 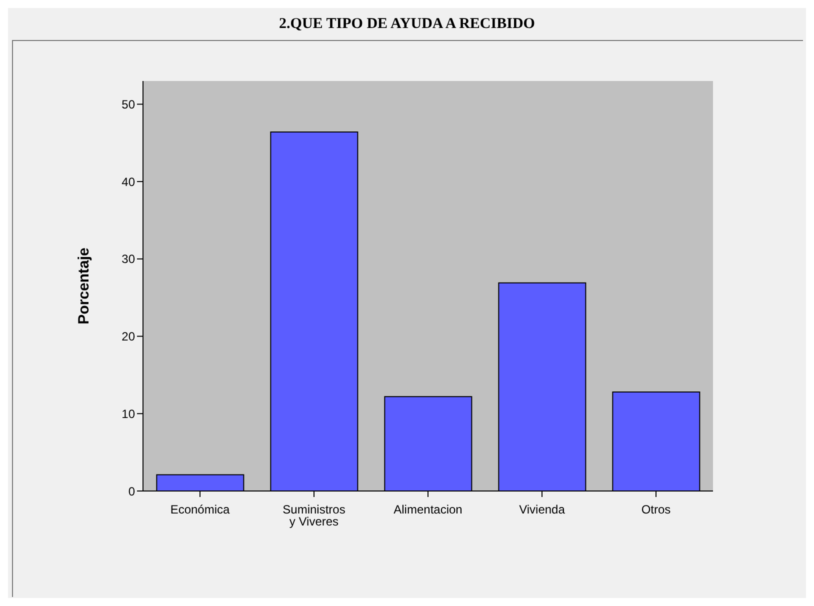 I want to click on x-tick-label: Suministros y Viveres, so click(x=314, y=515).